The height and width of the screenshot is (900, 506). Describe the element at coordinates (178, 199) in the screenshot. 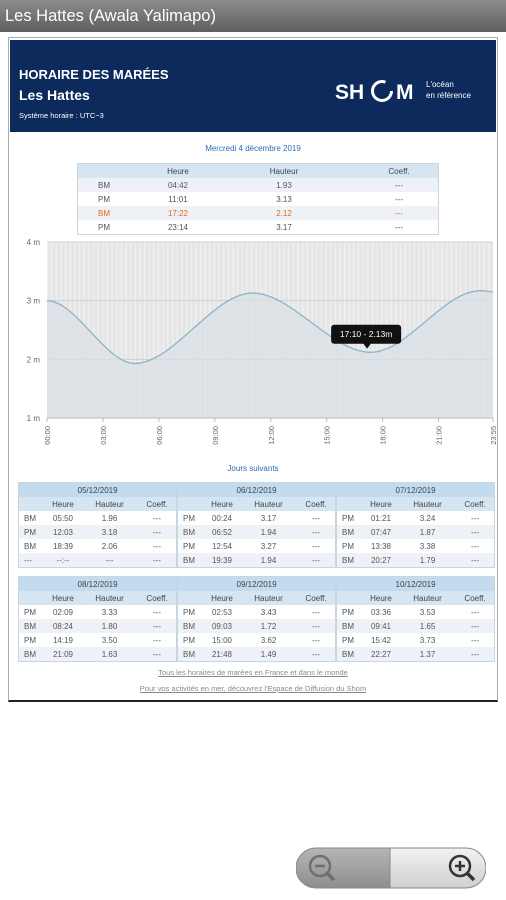

I see `cell: 11:01` at that location.